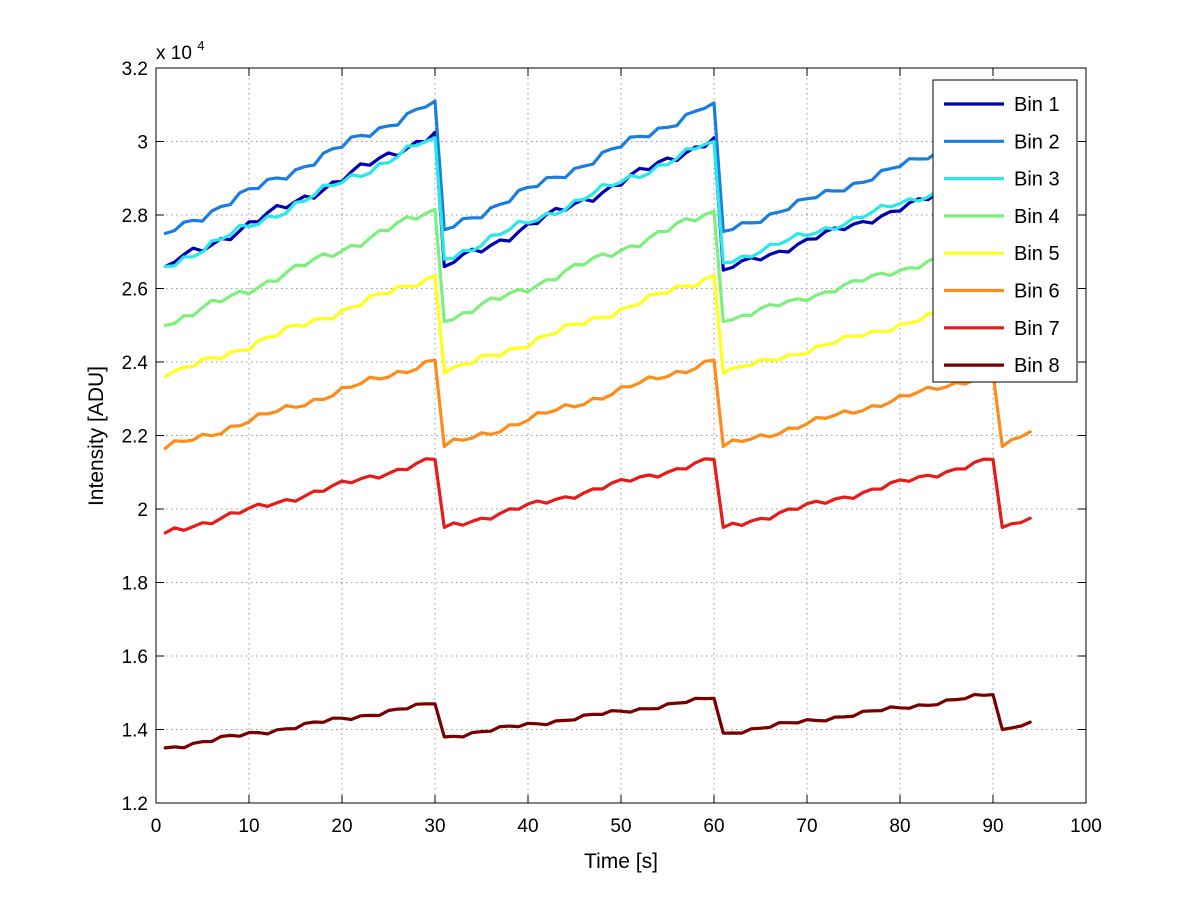 The width and height of the screenshot is (1200, 901). What do you see at coordinates (899, 826) in the screenshot?
I see `x-tick-label: 80` at bounding box center [899, 826].